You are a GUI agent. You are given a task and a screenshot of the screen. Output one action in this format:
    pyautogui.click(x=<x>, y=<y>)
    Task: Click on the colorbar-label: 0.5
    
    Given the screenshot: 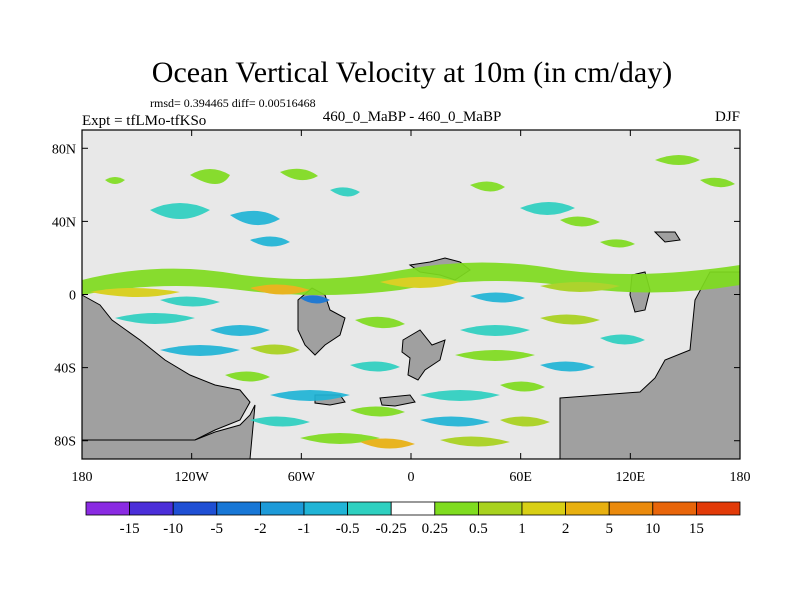 What is the action you would take?
    pyautogui.click(x=478, y=529)
    